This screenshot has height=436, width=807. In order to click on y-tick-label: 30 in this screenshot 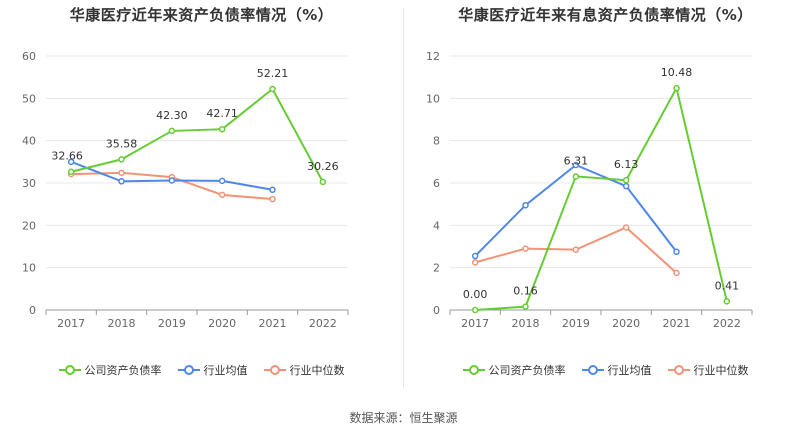, I will do `click(29, 183)`.